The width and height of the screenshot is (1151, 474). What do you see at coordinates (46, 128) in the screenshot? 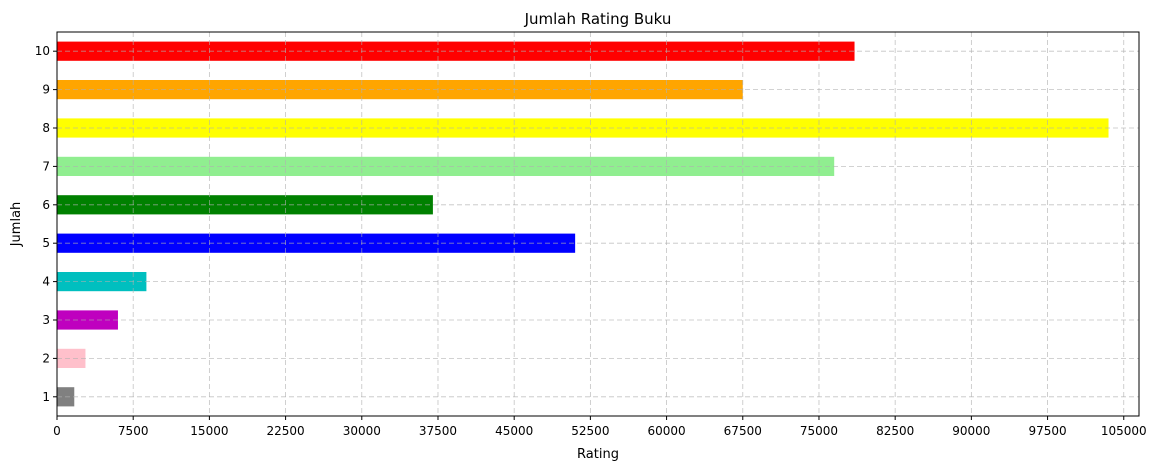
I see `y-tick-label: 8` at bounding box center [46, 128].